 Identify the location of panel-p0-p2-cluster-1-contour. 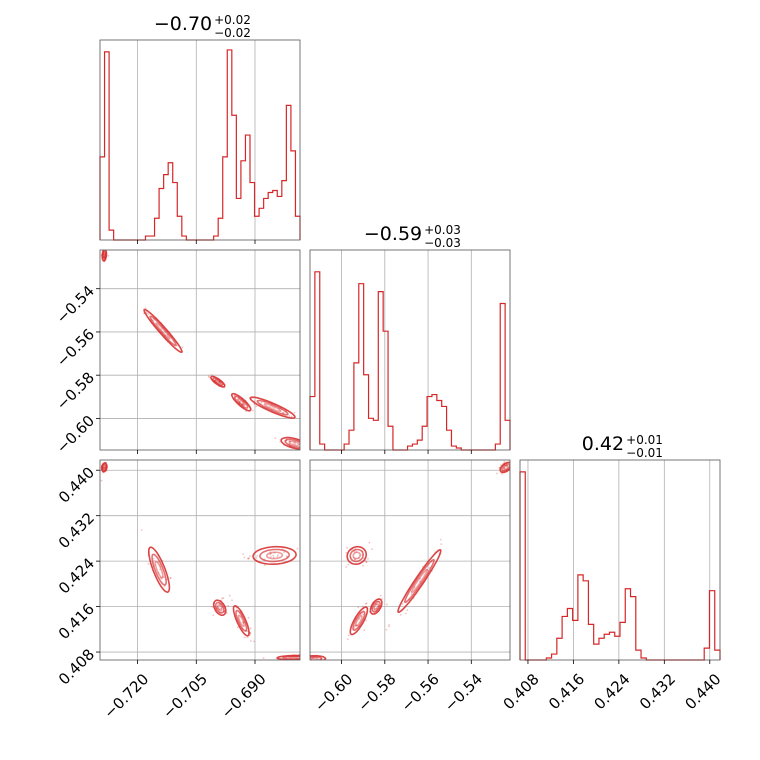
(159, 569).